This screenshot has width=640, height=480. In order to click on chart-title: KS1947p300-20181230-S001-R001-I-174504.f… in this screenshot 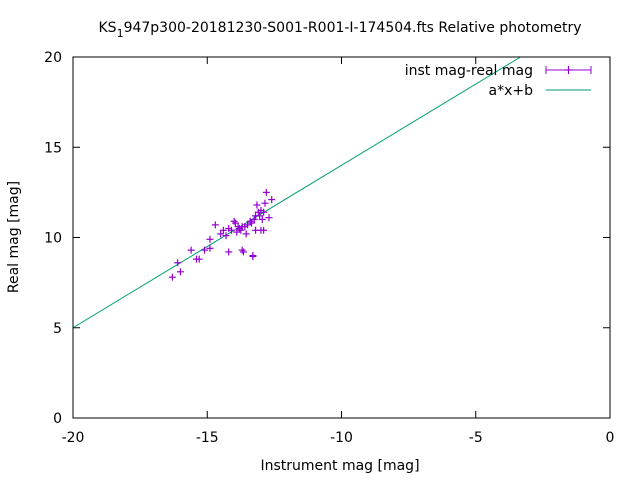, I will do `click(340, 30)`.